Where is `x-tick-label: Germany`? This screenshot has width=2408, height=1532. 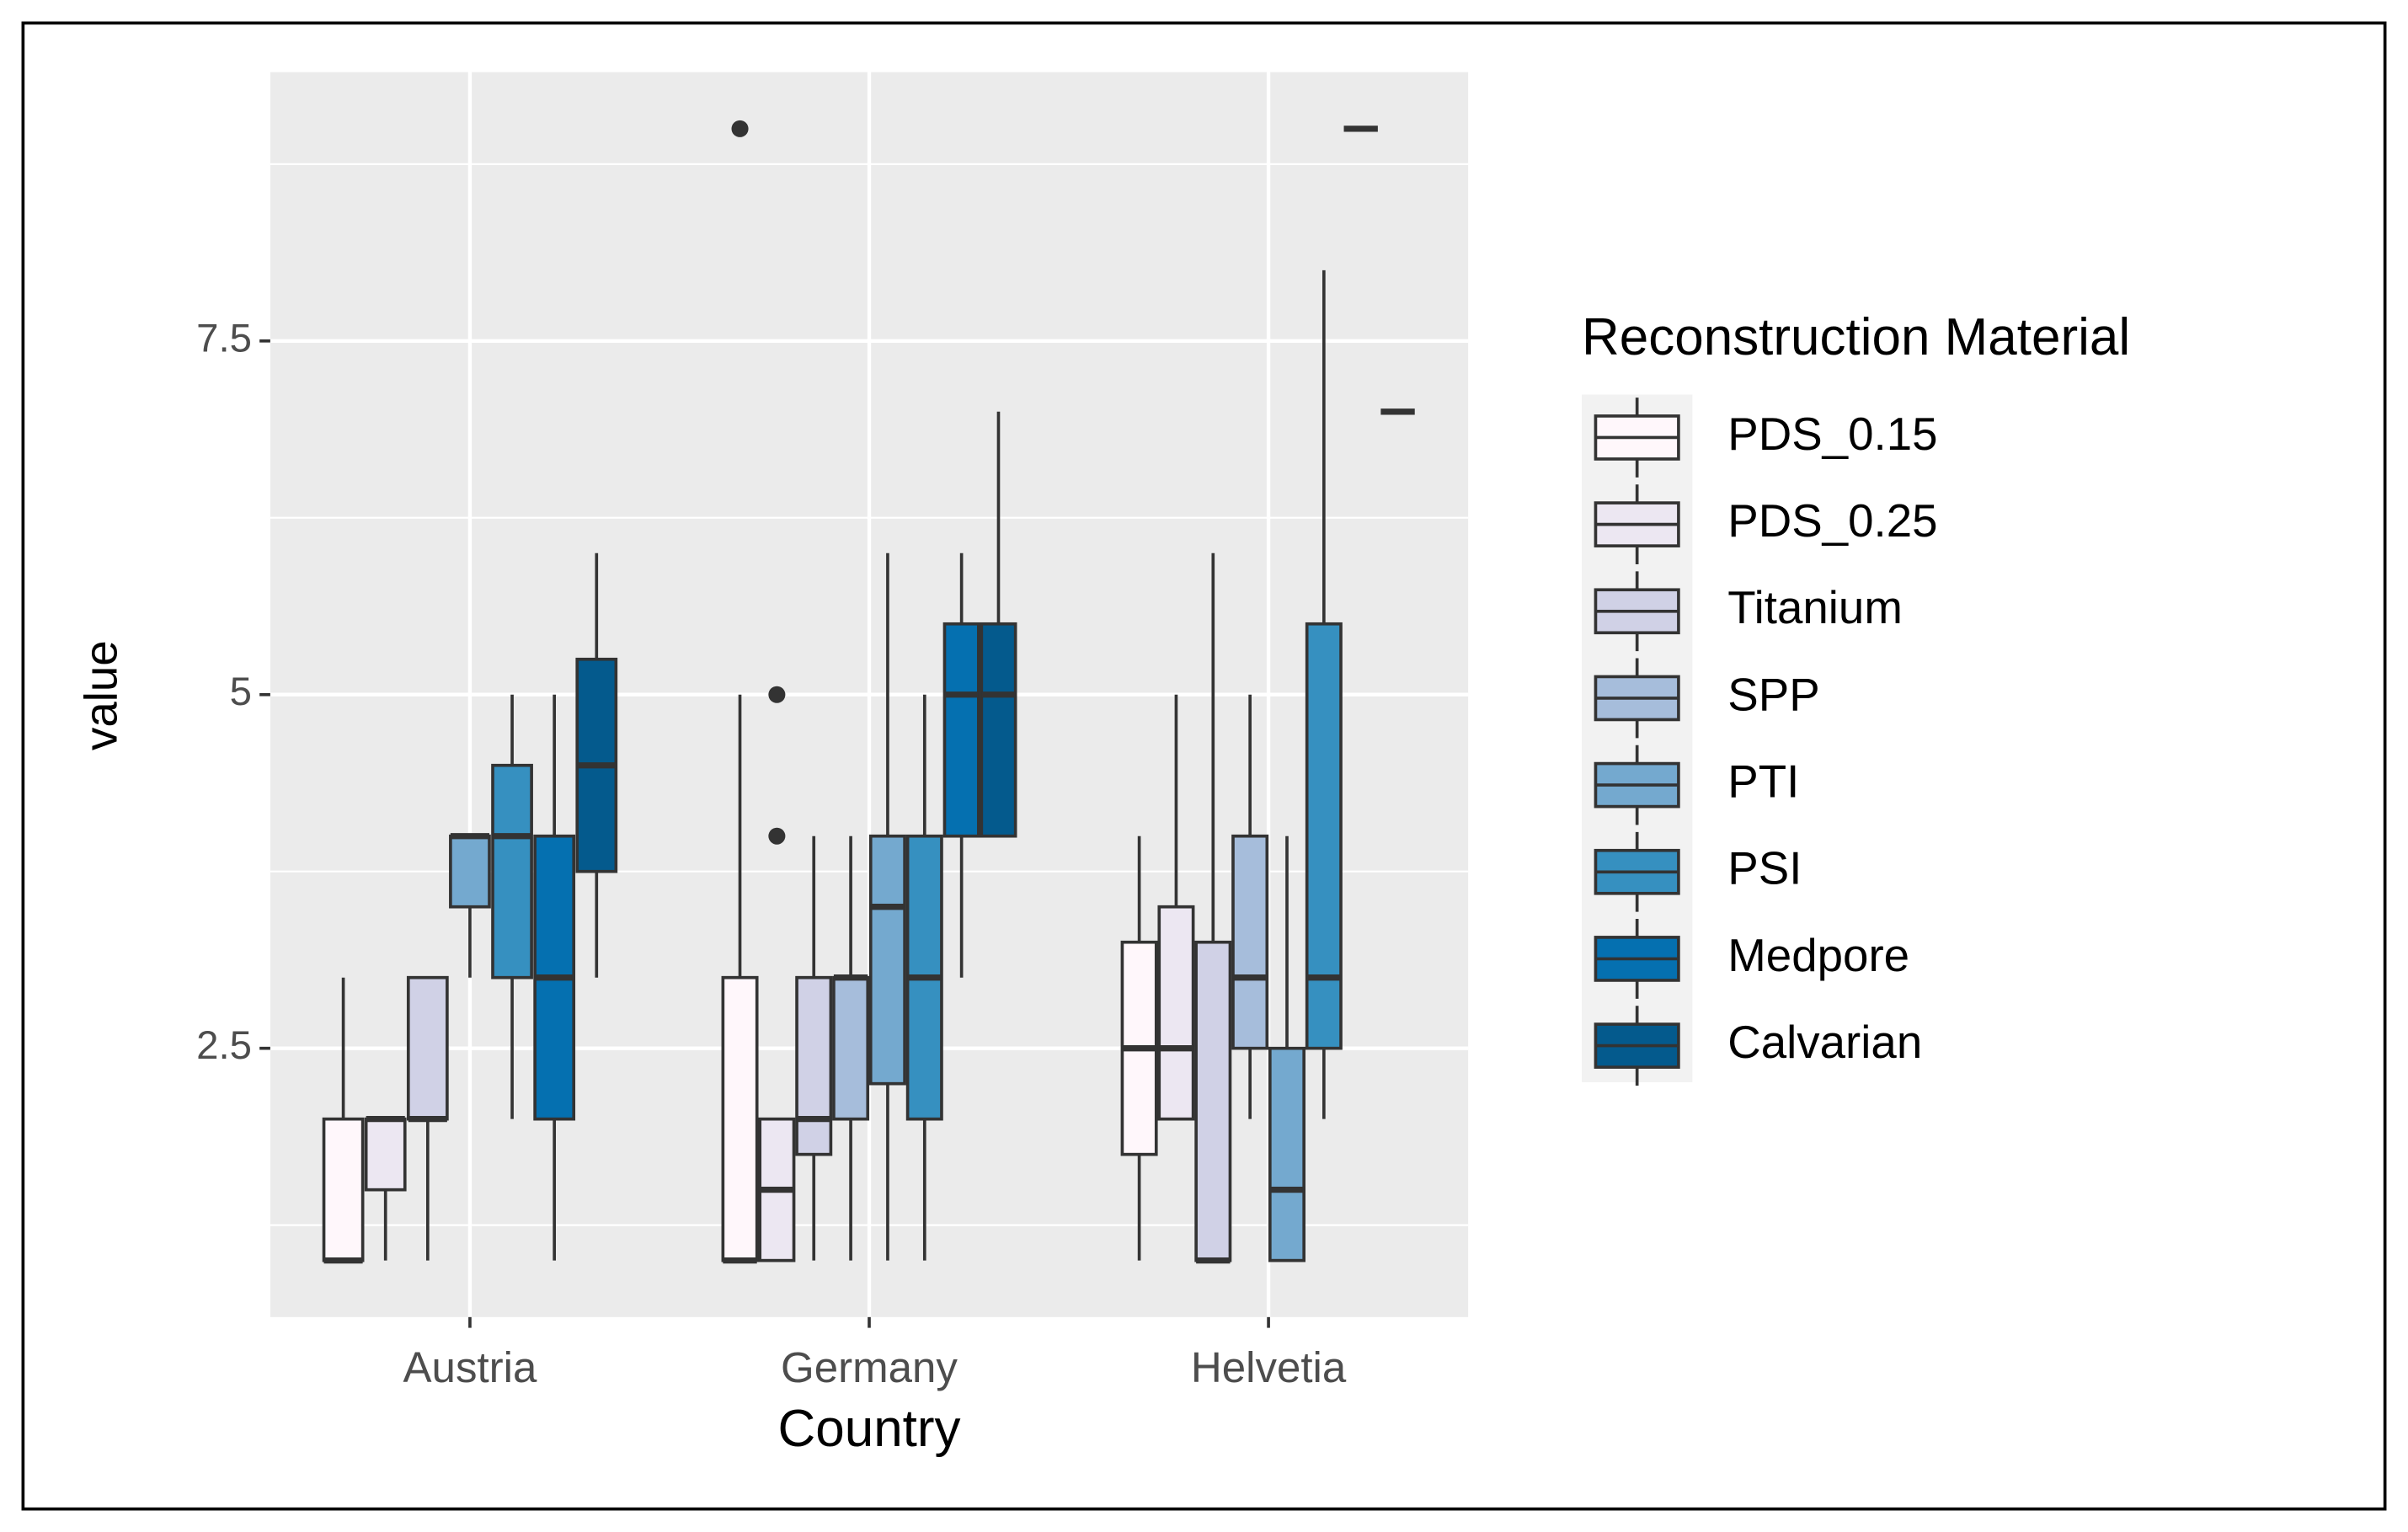 x-tick-label: Germany is located at coordinates (869, 1367).